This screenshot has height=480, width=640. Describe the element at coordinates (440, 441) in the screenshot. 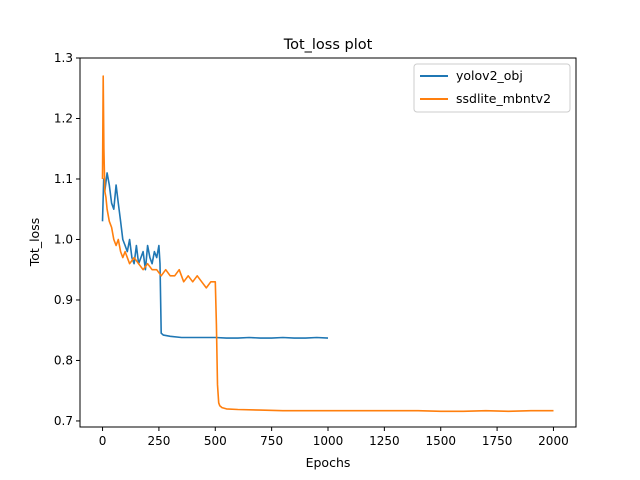

I see `x-tick-label: 1500` at that location.